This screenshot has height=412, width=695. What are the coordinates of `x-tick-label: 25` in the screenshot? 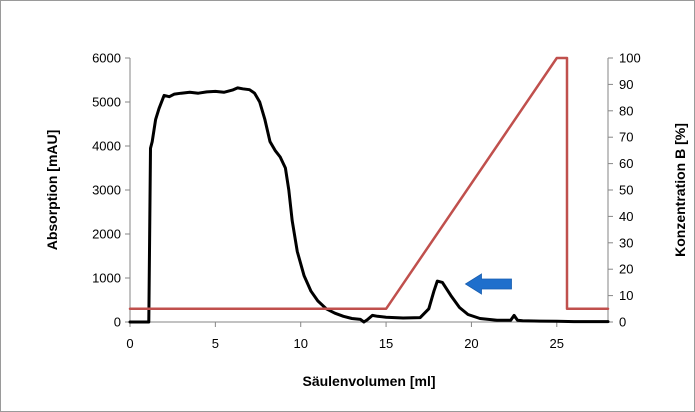 It's located at (557, 343).